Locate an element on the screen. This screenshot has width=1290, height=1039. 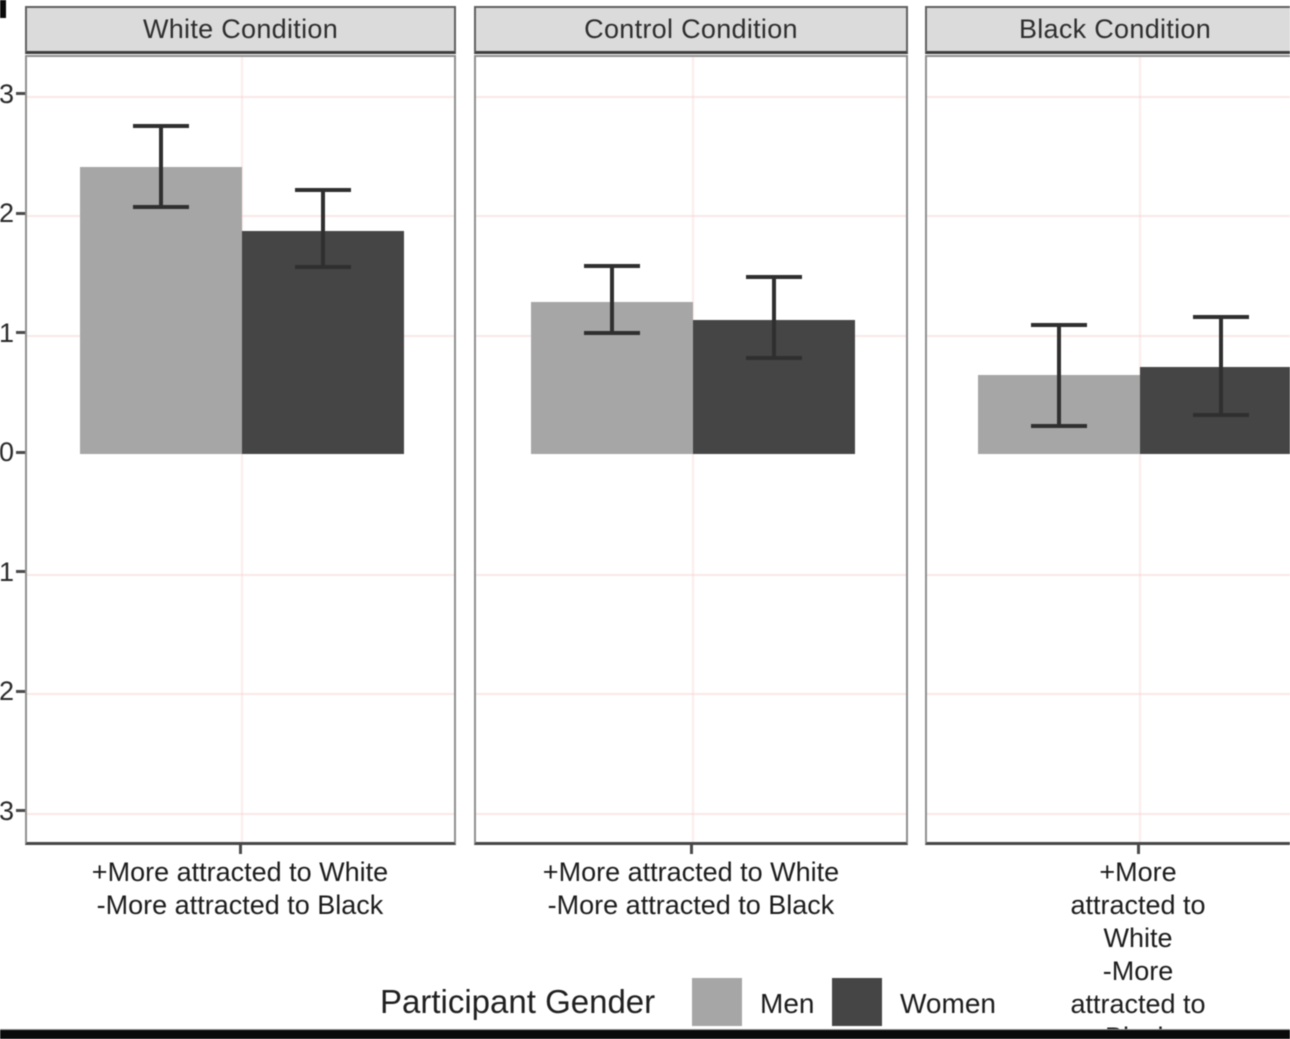
legend-title: Participant Gender is located at coordinates (518, 1001).